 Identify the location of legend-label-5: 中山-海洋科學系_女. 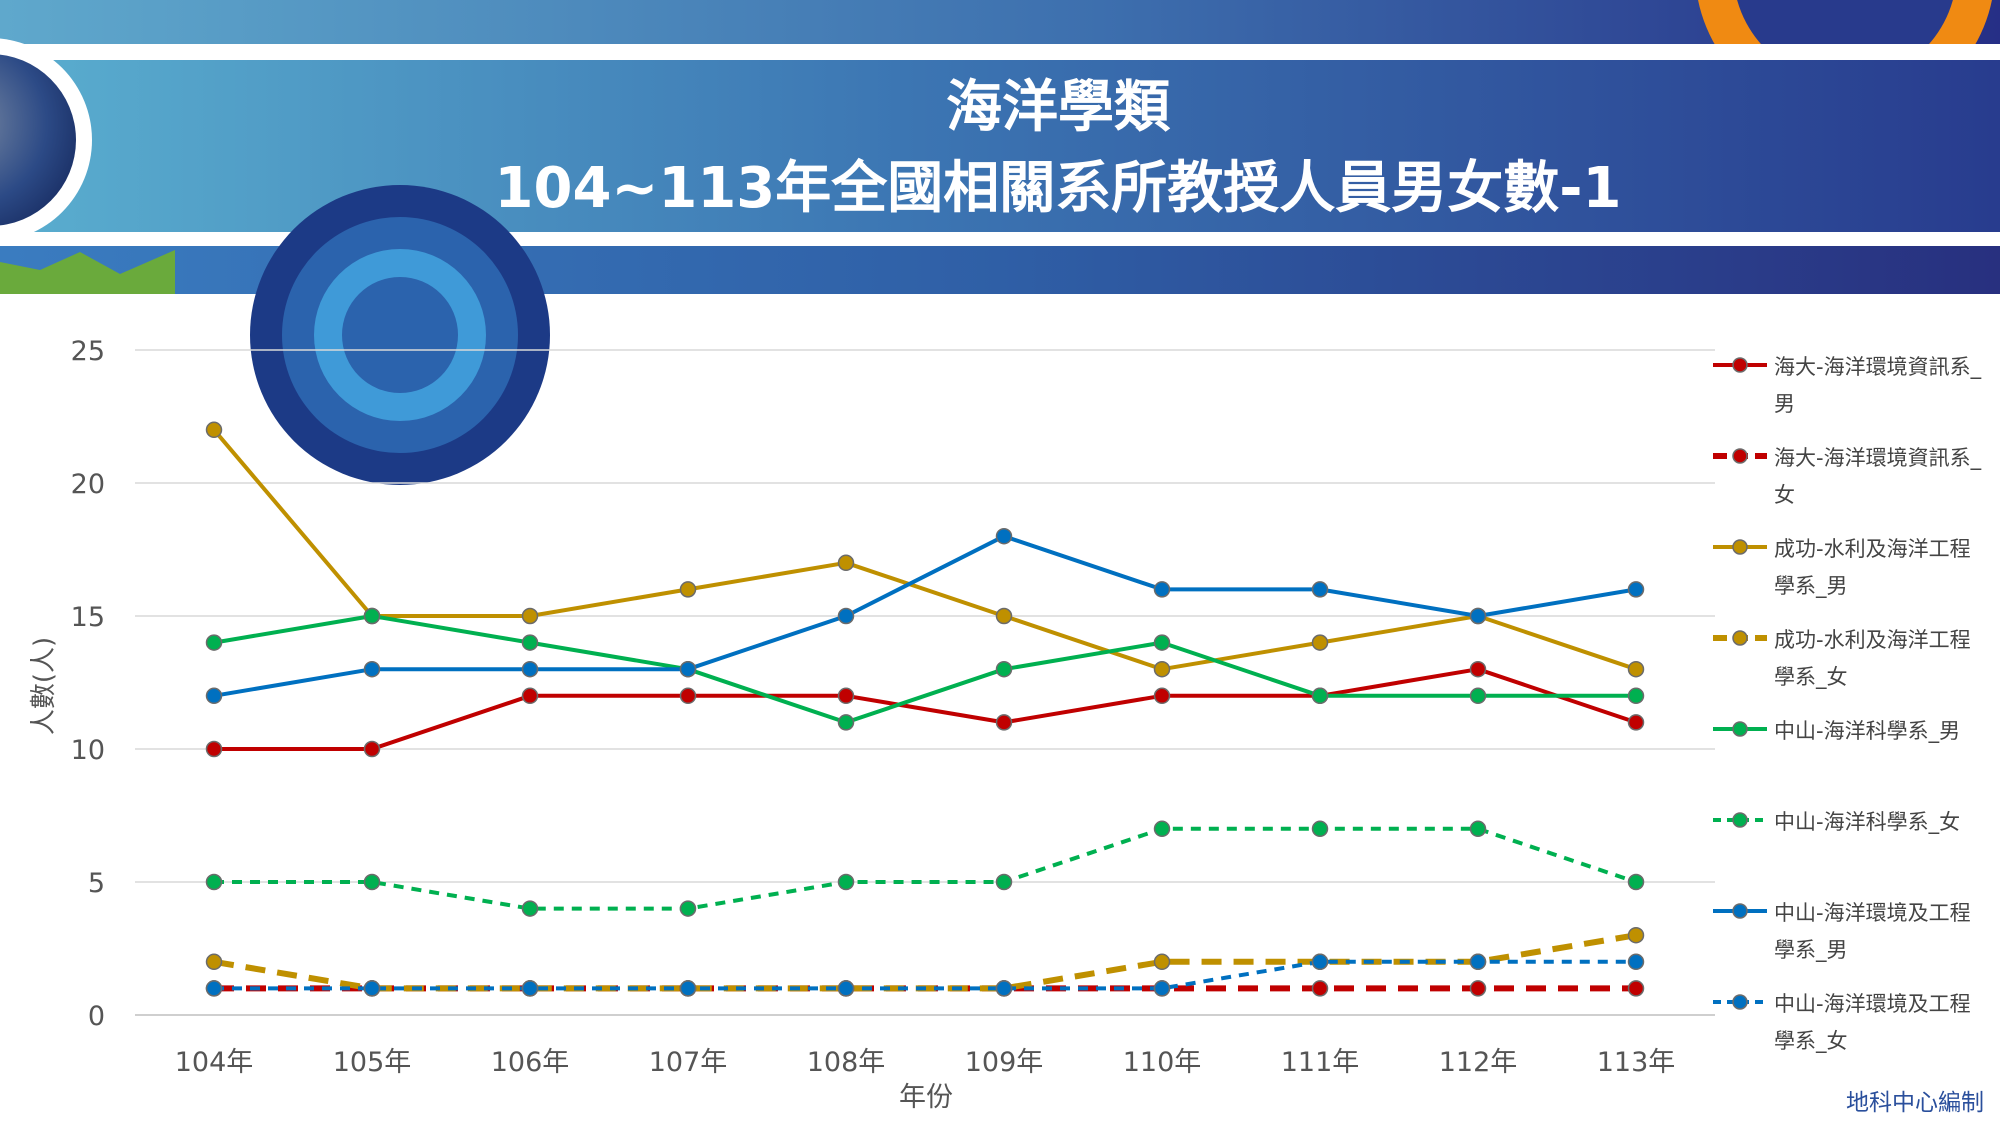
(1867, 822).